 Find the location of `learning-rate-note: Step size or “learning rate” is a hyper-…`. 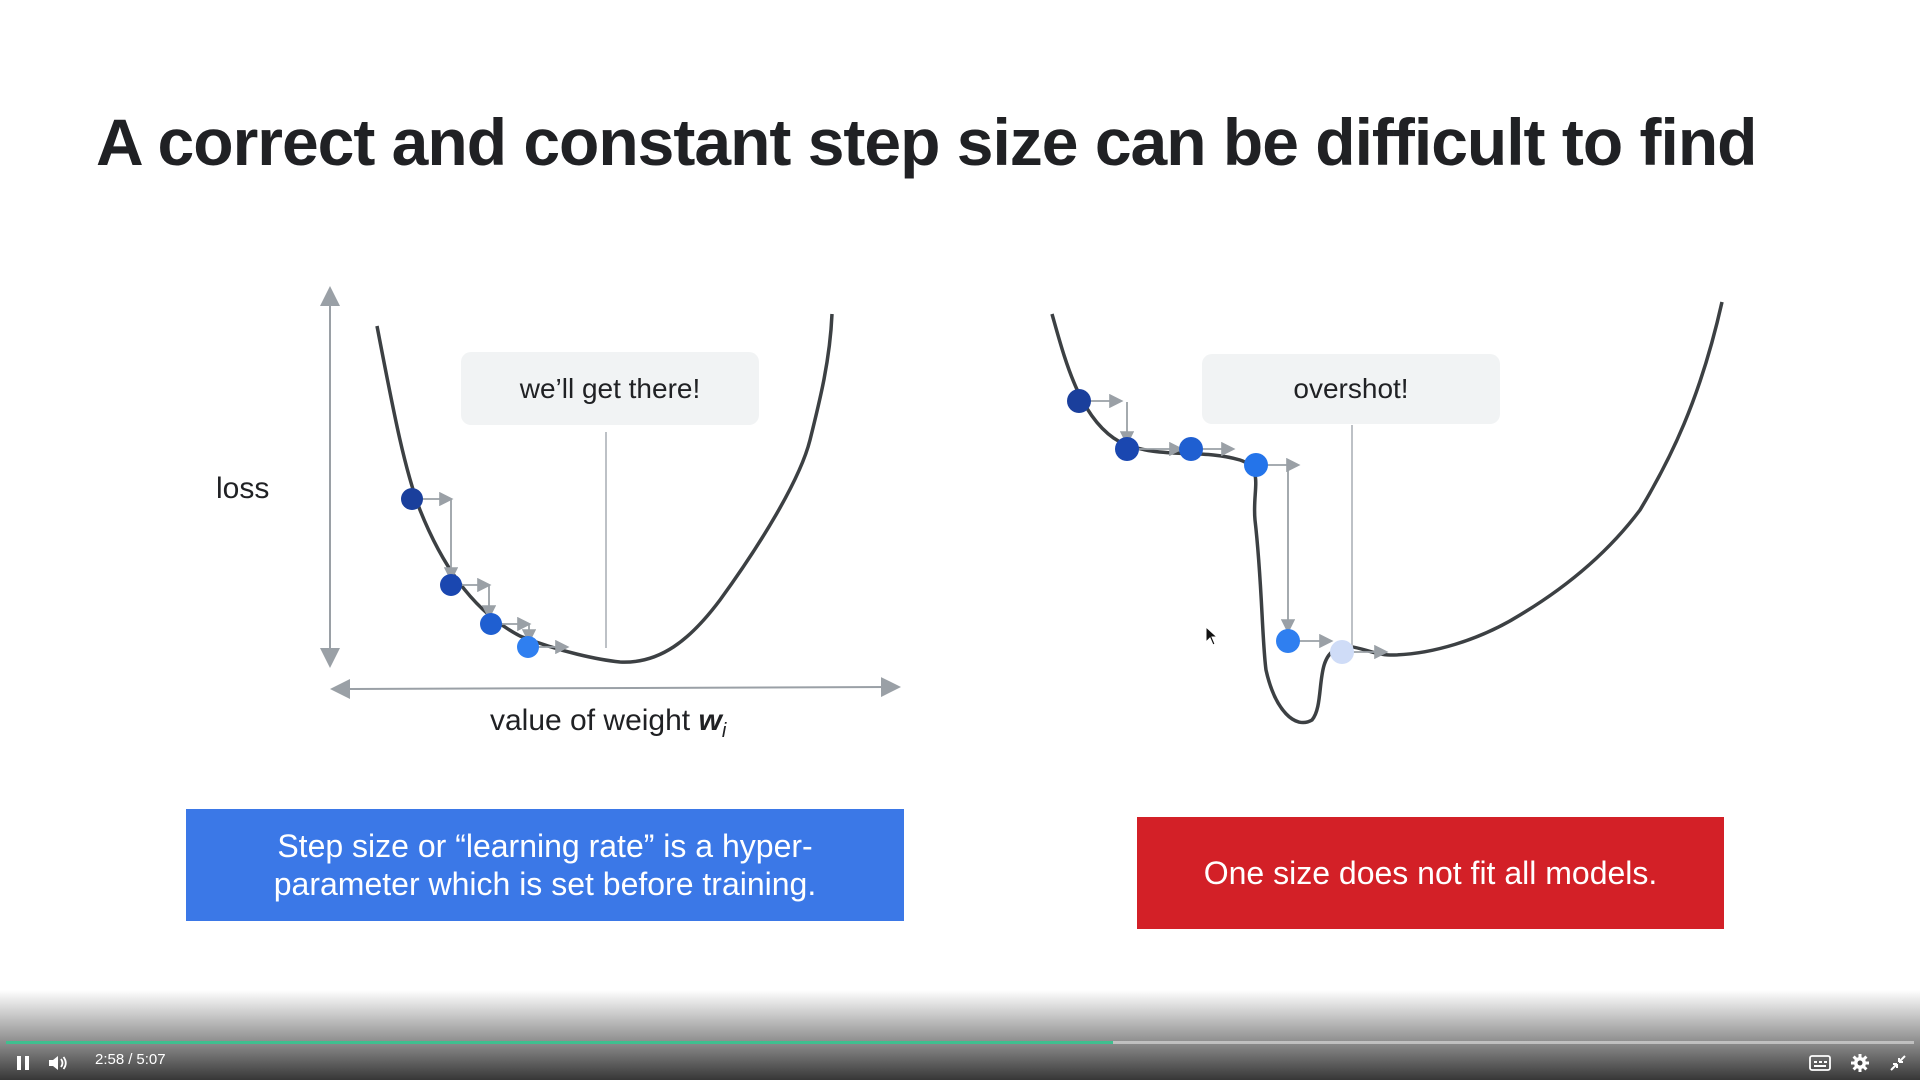

learning-rate-note: Step size or “learning rate” is a hyper-… is located at coordinates (545, 865).